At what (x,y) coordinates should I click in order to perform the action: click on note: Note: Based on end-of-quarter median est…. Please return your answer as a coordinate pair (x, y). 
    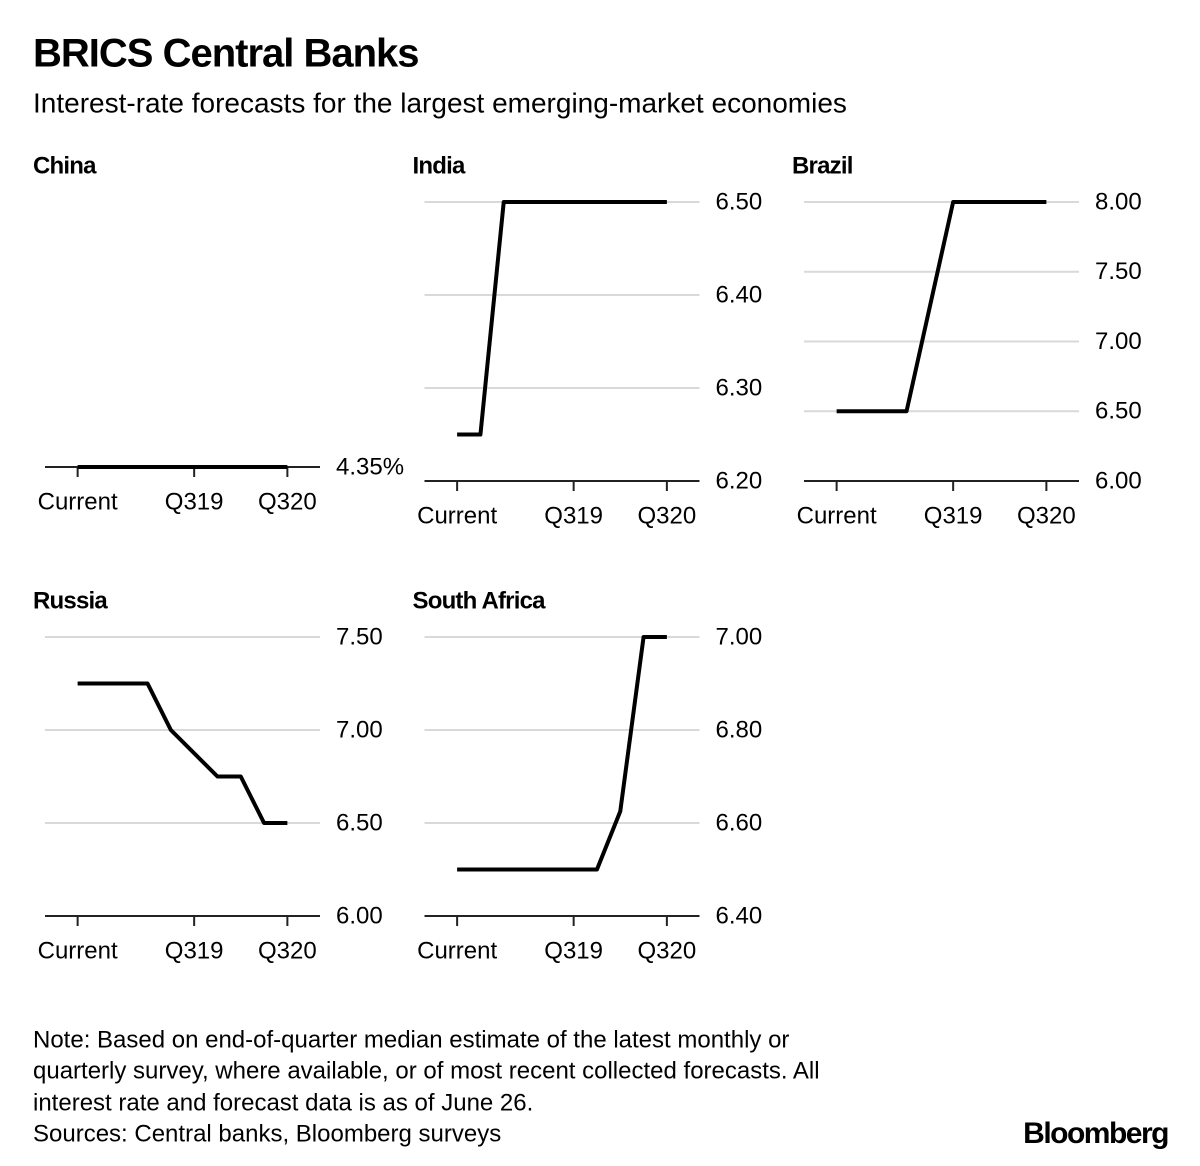
    Looking at the image, I should click on (411, 1039).